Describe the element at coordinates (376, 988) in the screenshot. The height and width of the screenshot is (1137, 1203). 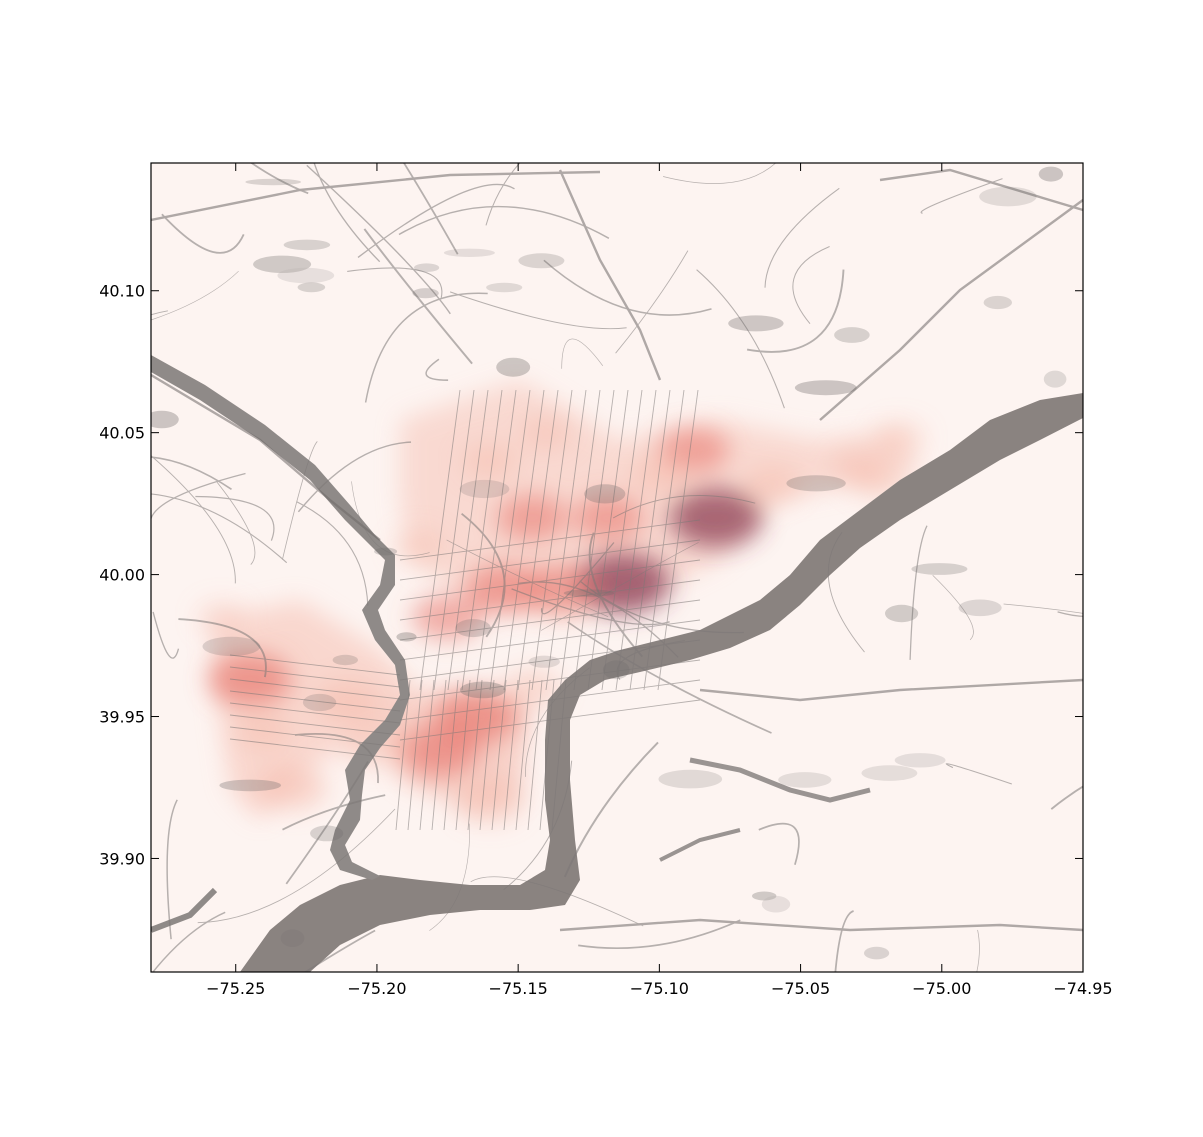
I see `x-tick-label: −75.20` at that location.